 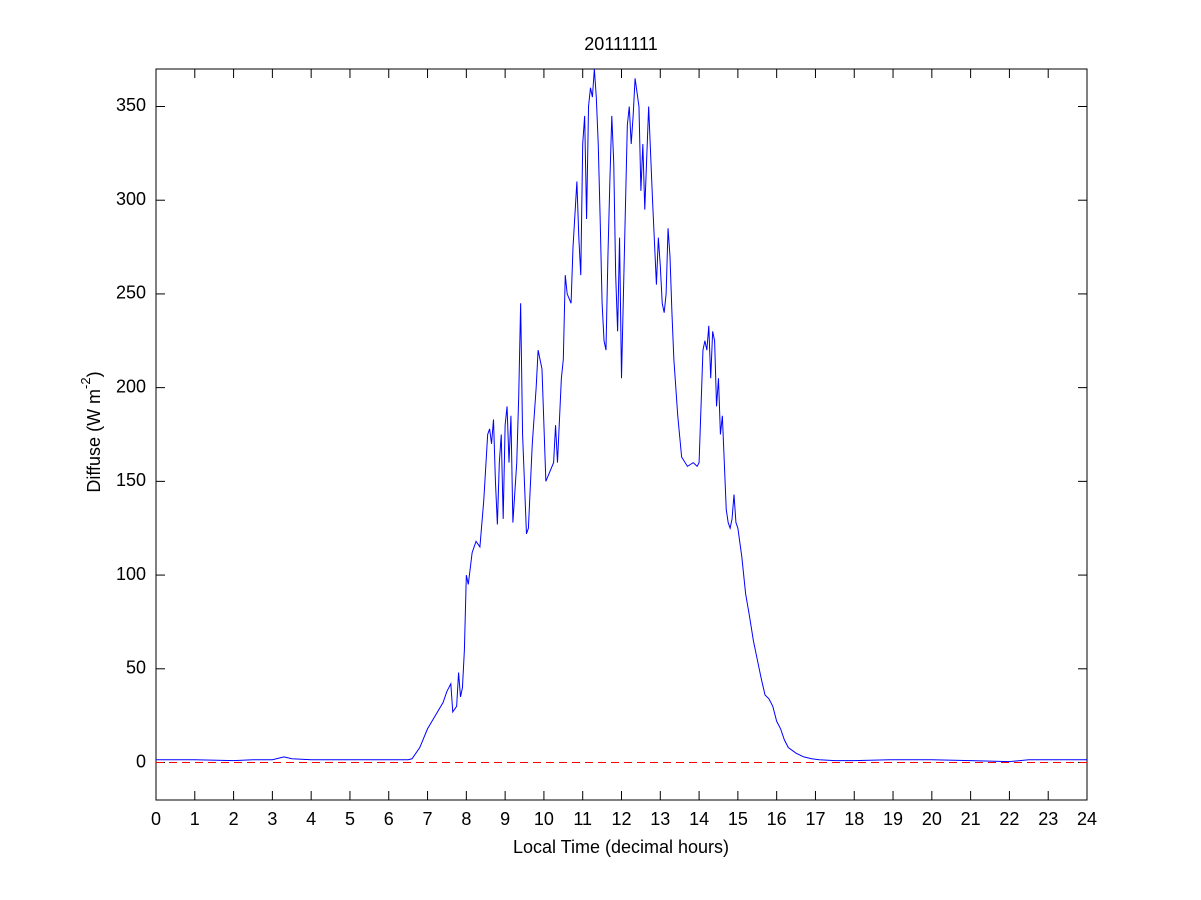 What do you see at coordinates (141, 761) in the screenshot?
I see `y-tick-label: 0` at bounding box center [141, 761].